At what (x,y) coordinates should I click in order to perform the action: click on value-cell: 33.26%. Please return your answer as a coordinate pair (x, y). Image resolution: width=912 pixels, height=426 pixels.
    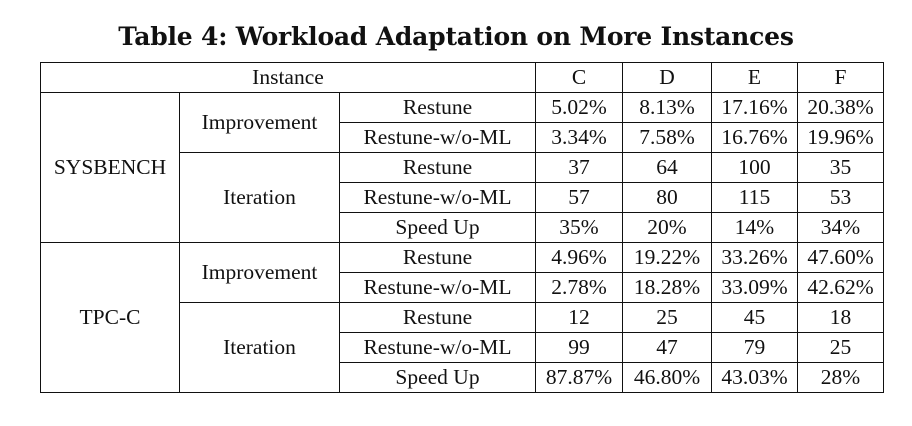
    Looking at the image, I should click on (754, 257).